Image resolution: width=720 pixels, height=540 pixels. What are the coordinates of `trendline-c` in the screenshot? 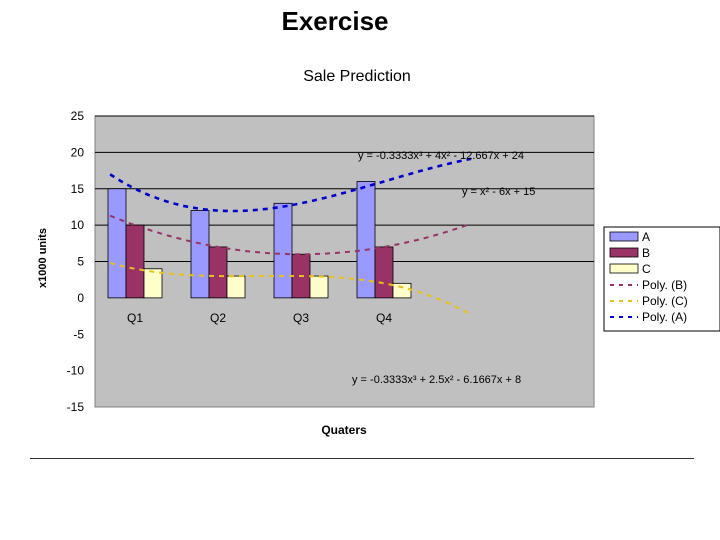 It's located at (290, 289).